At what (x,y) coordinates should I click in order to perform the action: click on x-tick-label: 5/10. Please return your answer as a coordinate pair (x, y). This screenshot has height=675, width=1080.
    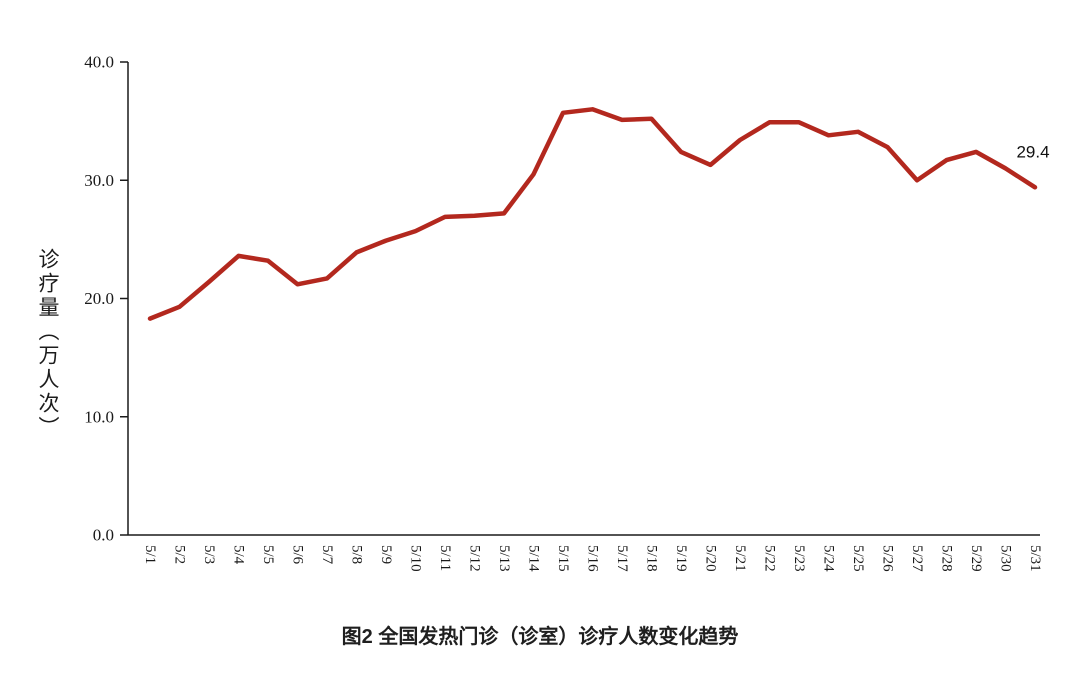
    Looking at the image, I should click on (416, 558).